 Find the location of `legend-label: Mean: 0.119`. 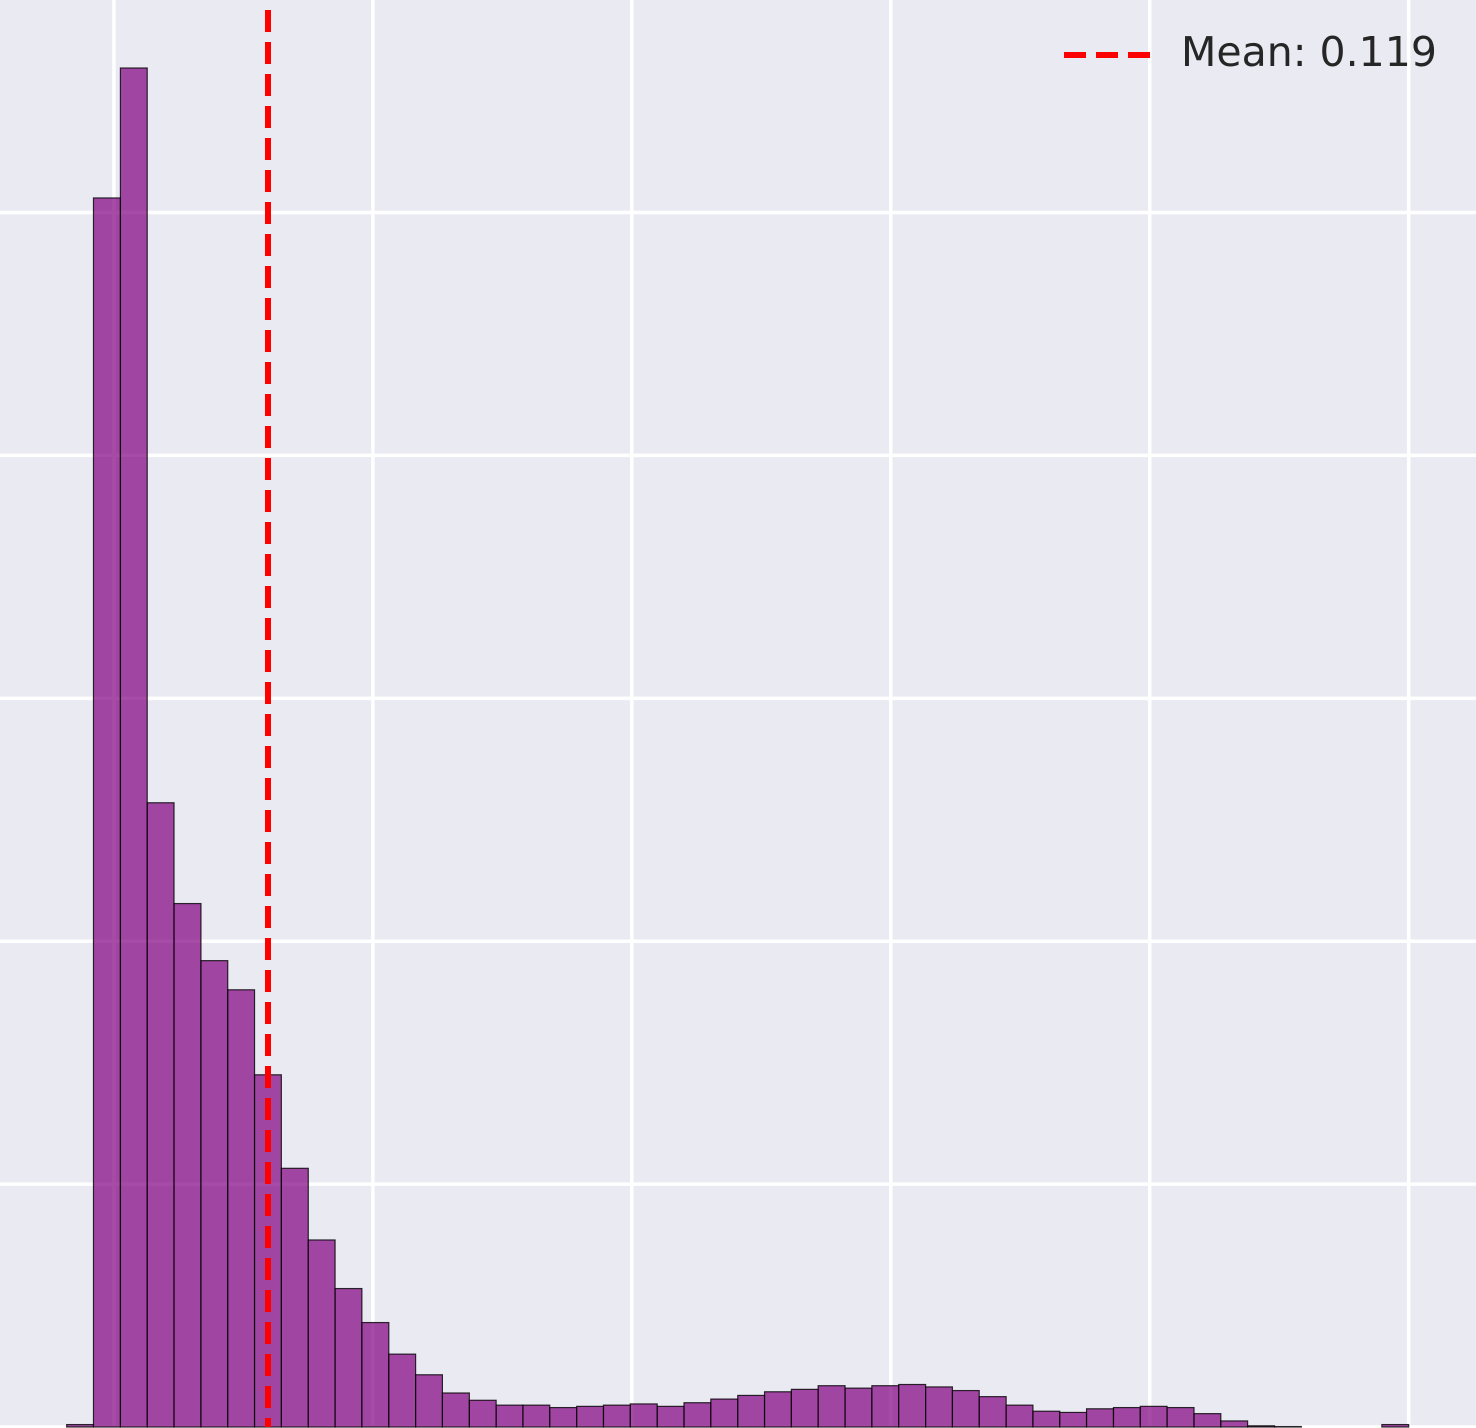

legend-label: Mean: 0.119 is located at coordinates (1309, 52).